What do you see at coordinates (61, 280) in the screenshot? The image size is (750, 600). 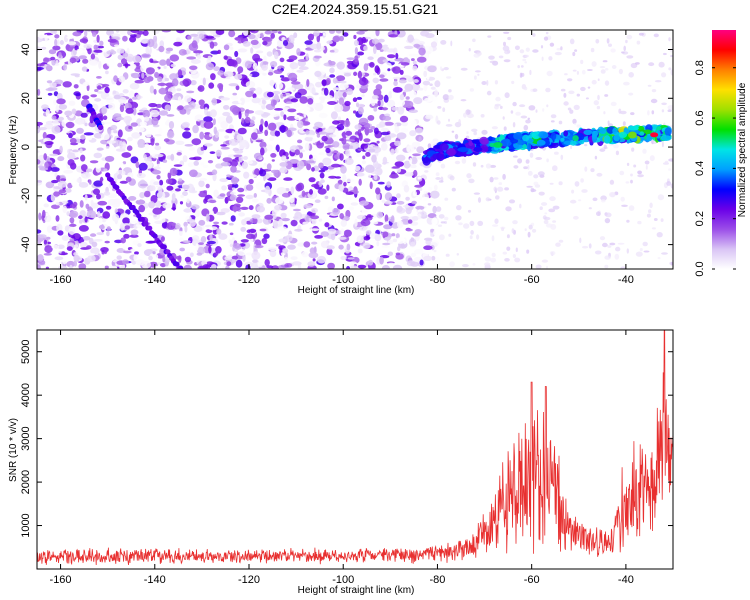 I see `spectrogram-x-tick-label: -160` at bounding box center [61, 280].